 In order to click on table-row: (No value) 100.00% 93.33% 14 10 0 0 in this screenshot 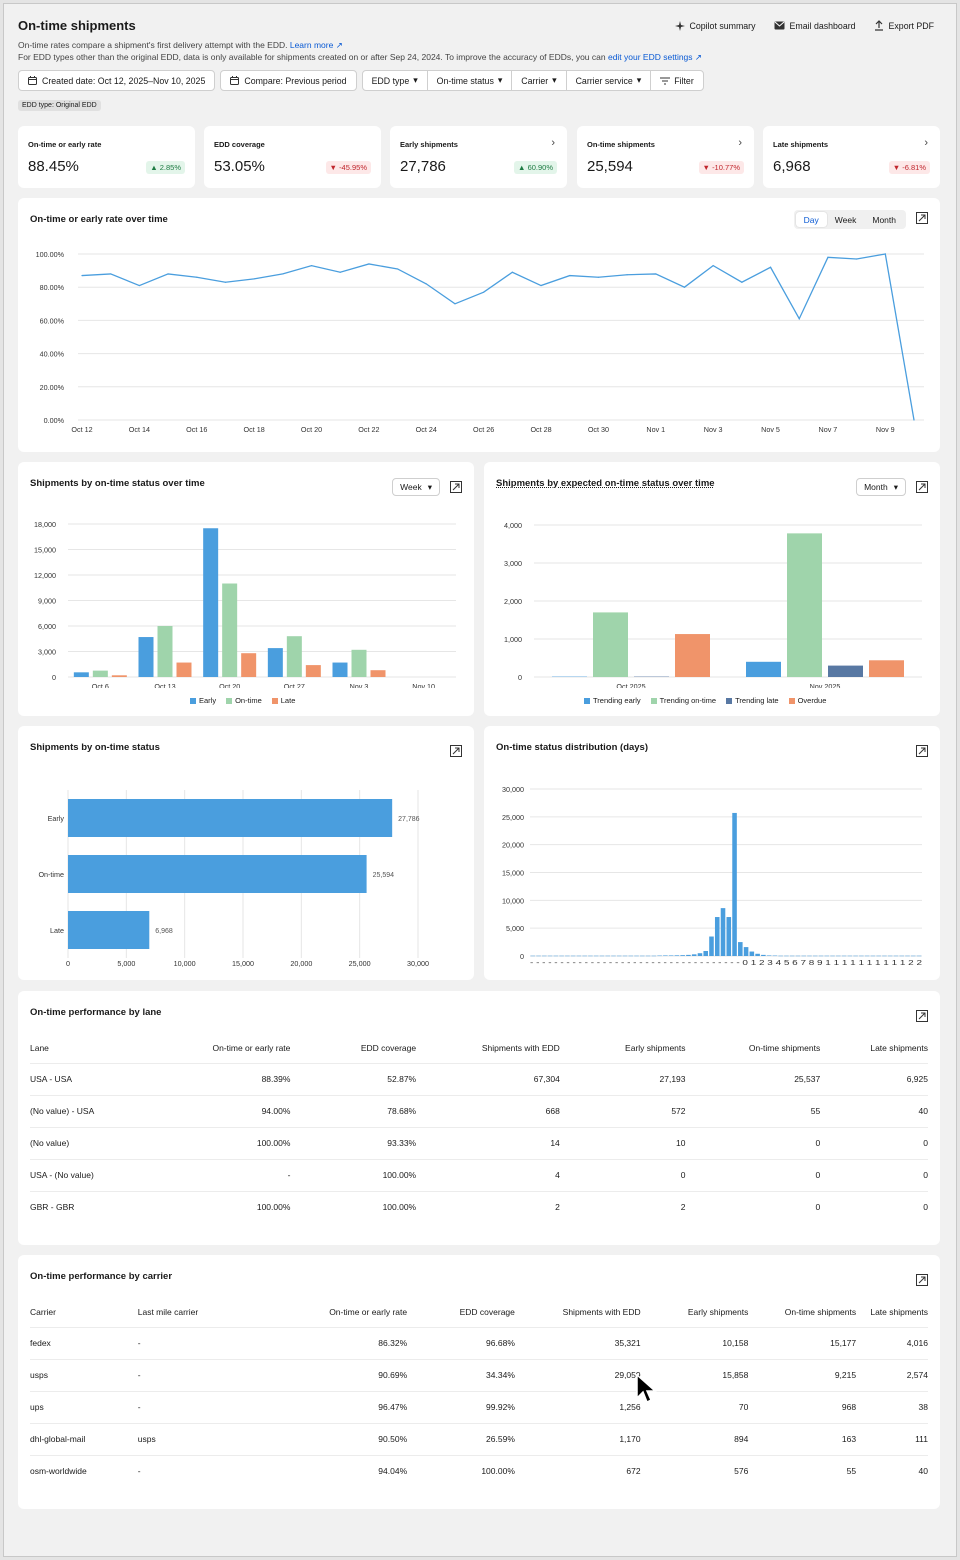, I will do `click(479, 1142)`.